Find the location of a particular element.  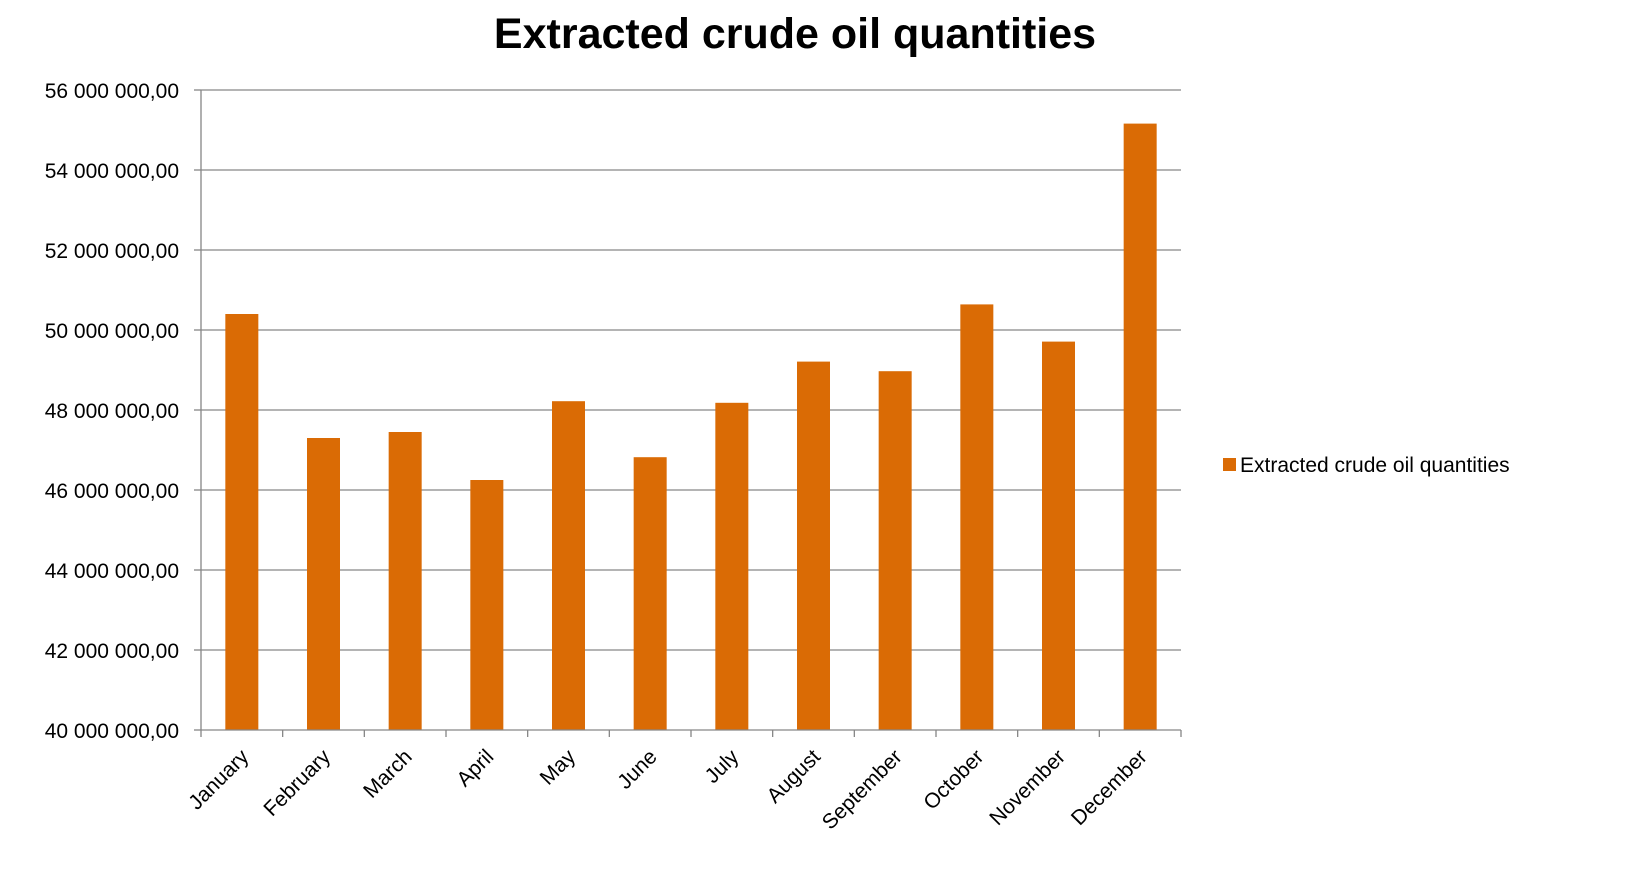

y-tick-label: 40 000 000,00 is located at coordinates (112, 731).